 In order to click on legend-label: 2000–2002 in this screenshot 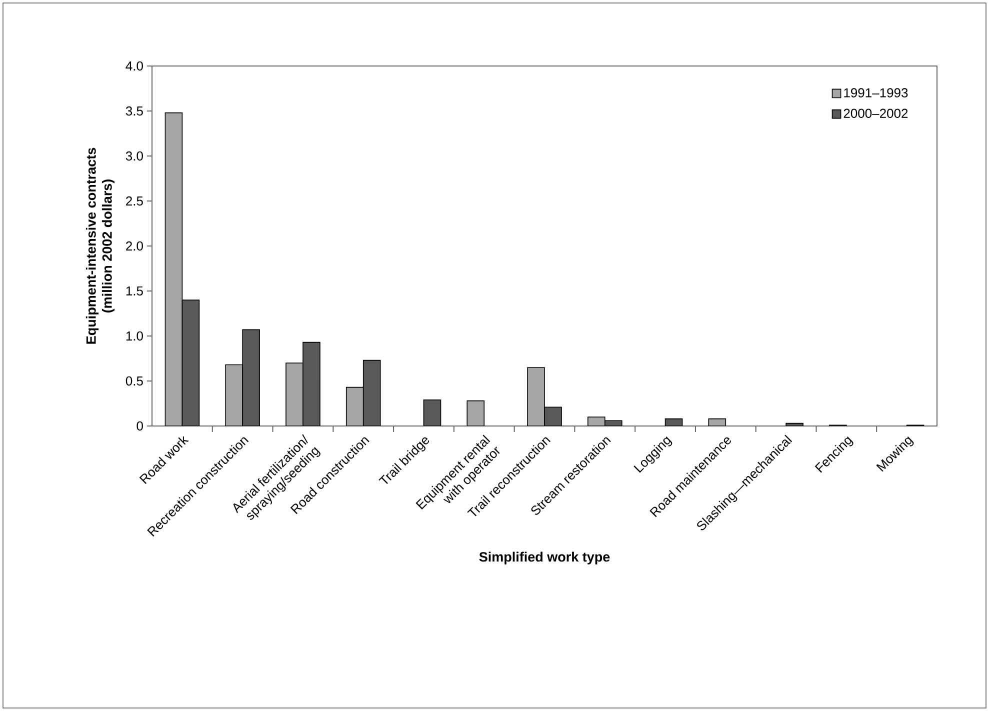, I will do `click(876, 113)`.